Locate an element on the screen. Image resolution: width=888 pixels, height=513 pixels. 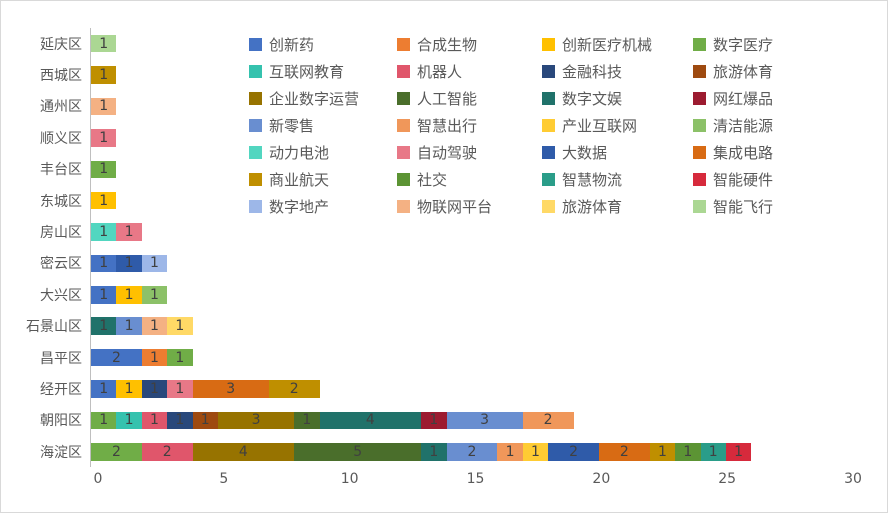
bar-segment-智慧出行: 1 is located at coordinates (510, 452).